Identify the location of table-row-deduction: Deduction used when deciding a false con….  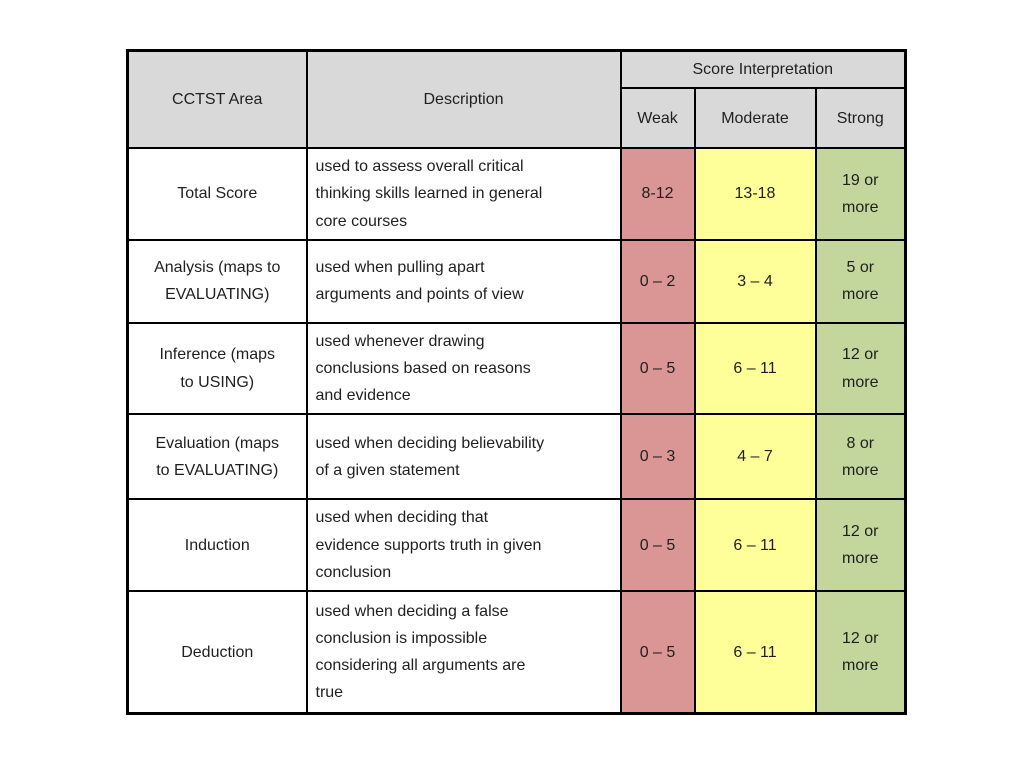
(516, 652).